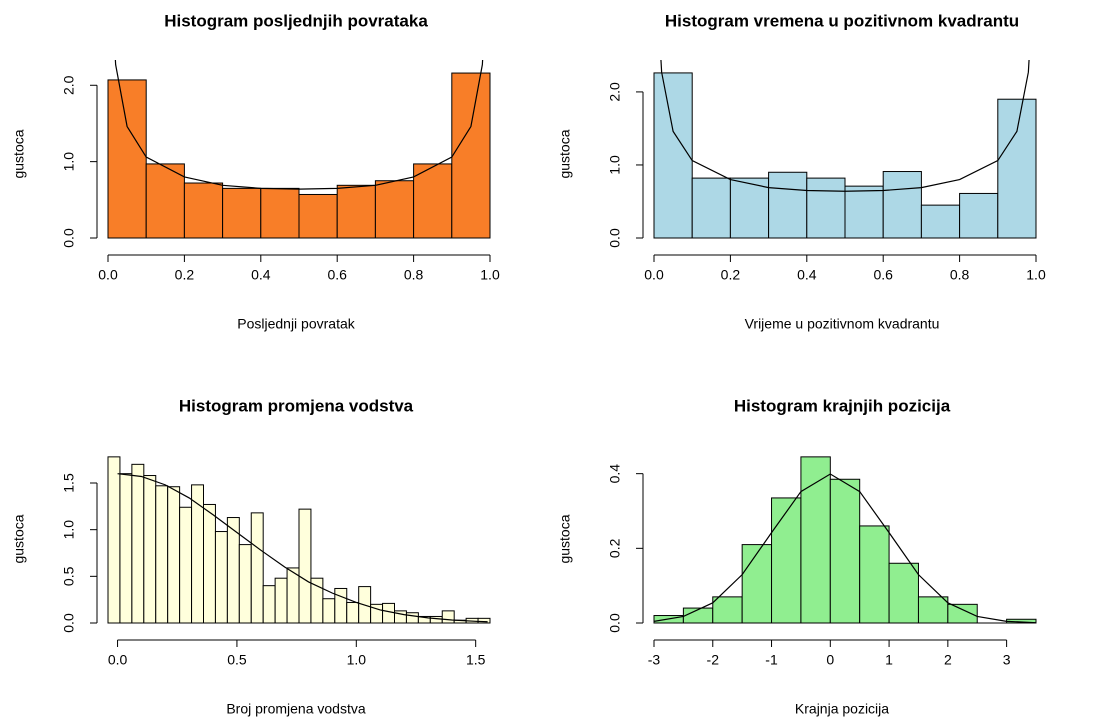 Image resolution: width=1093 pixels, height=720 pixels. What do you see at coordinates (842, 20) in the screenshot?
I see `chart-title: Histogram vremena u pozitivnom kvadrantu` at bounding box center [842, 20].